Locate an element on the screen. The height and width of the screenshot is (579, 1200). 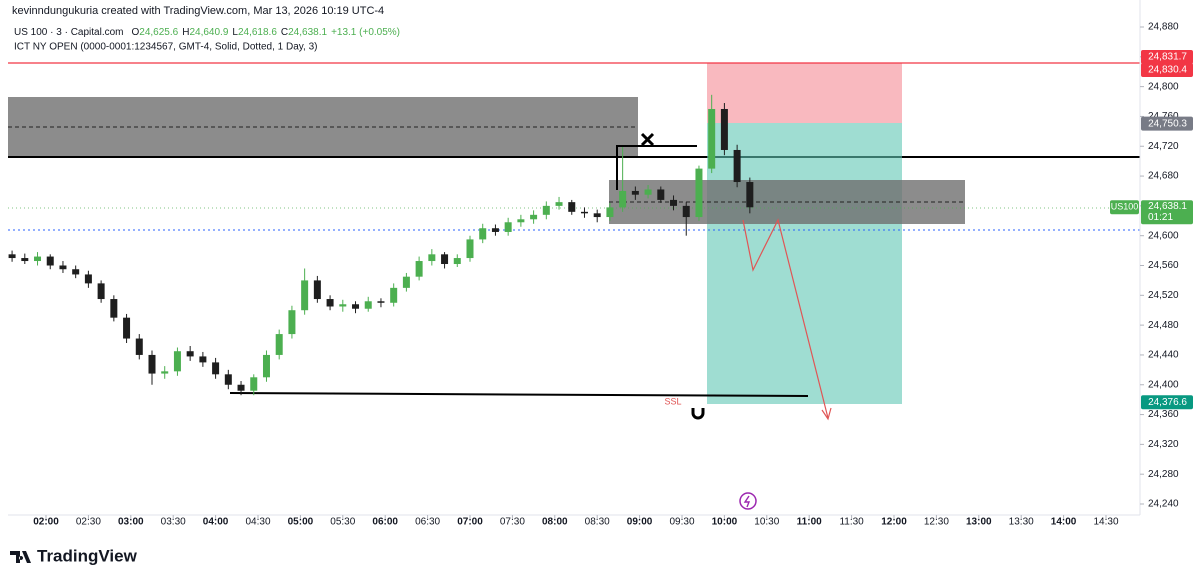
price-tag-label: 24,831.7 is located at coordinates (1167, 57).